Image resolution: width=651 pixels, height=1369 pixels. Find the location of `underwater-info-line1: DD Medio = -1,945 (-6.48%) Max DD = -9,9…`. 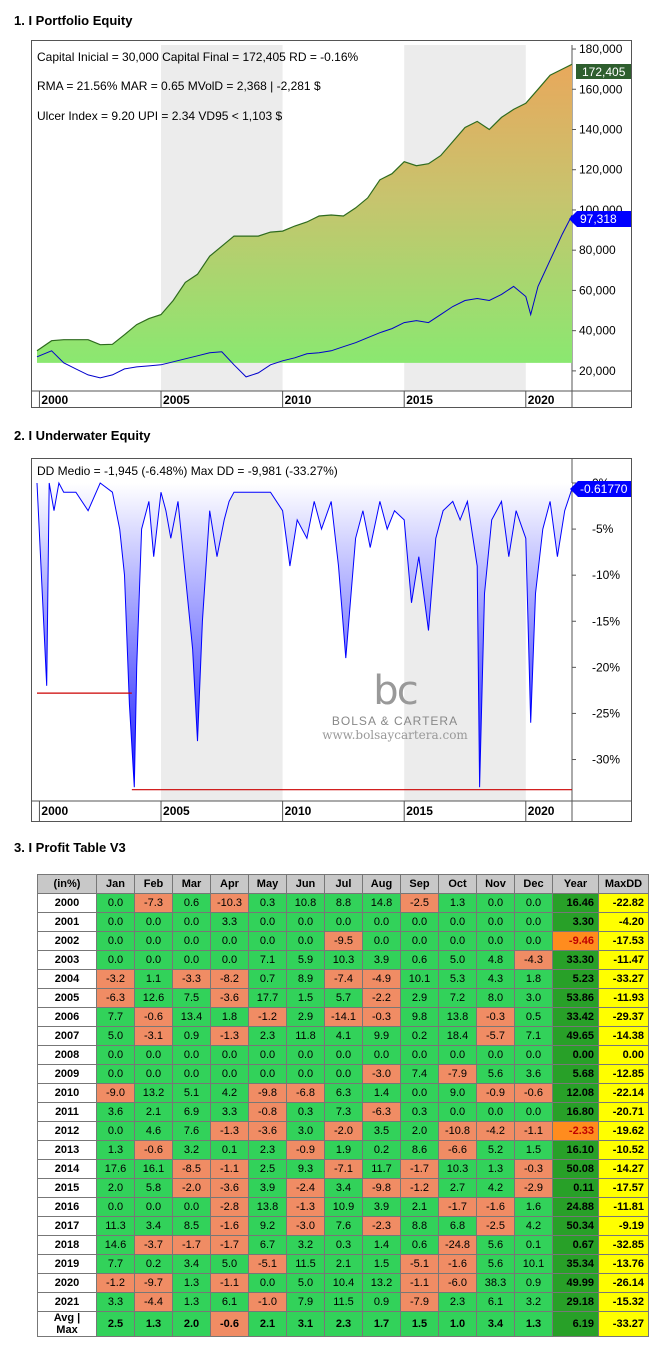

underwater-info-line1: DD Medio = -1,945 (-6.48%) Max DD = -9,9… is located at coordinates (187, 471).